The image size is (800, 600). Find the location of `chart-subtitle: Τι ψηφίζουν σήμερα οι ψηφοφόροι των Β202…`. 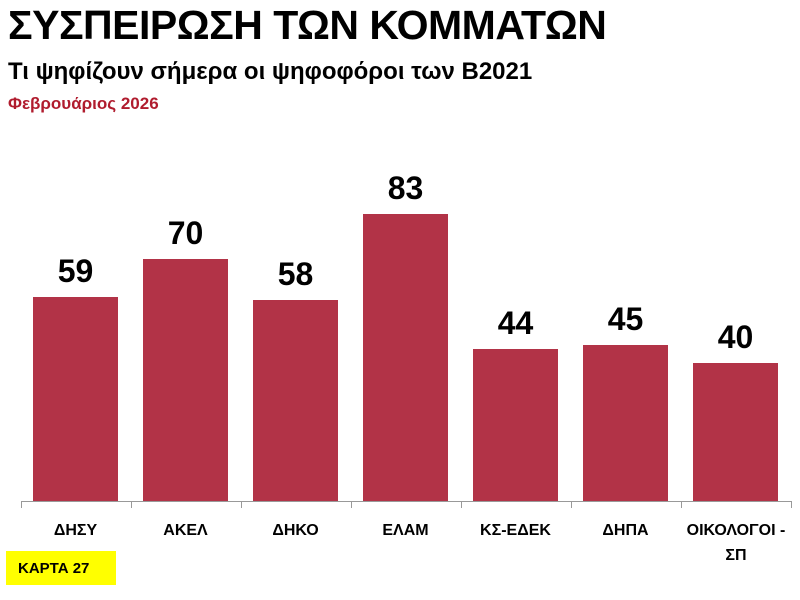

chart-subtitle: Τι ψηφίζουν σήμερα οι ψηφοφόροι των Β202… is located at coordinates (270, 71).